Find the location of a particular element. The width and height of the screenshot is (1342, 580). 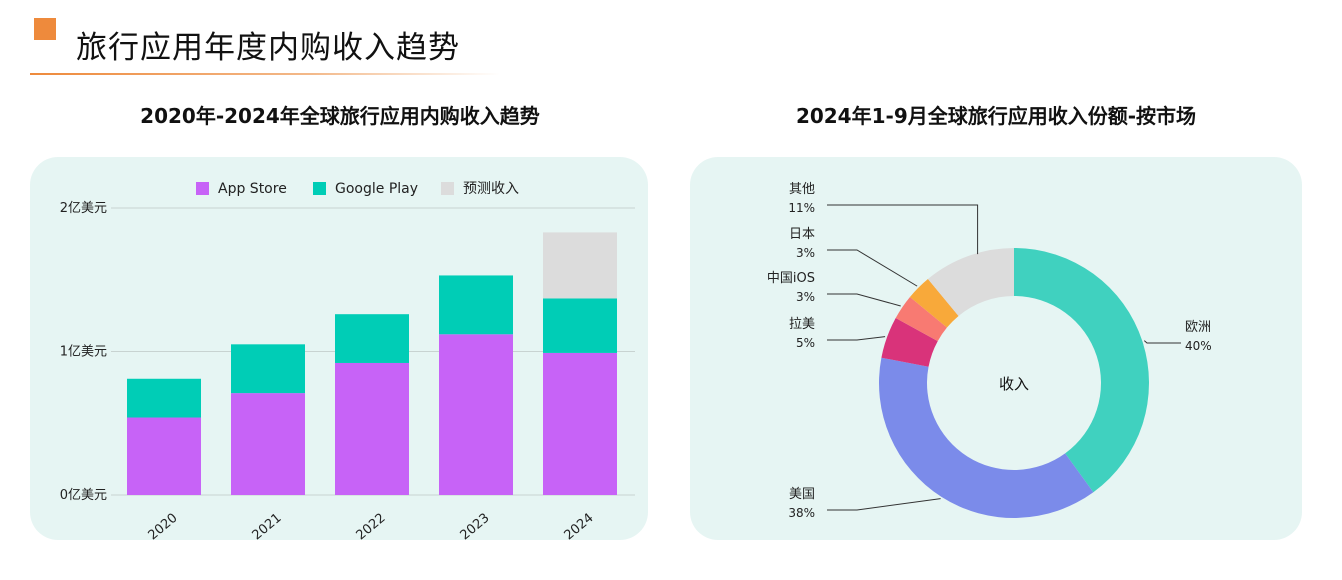

bar-2022-app-store is located at coordinates (372, 428).